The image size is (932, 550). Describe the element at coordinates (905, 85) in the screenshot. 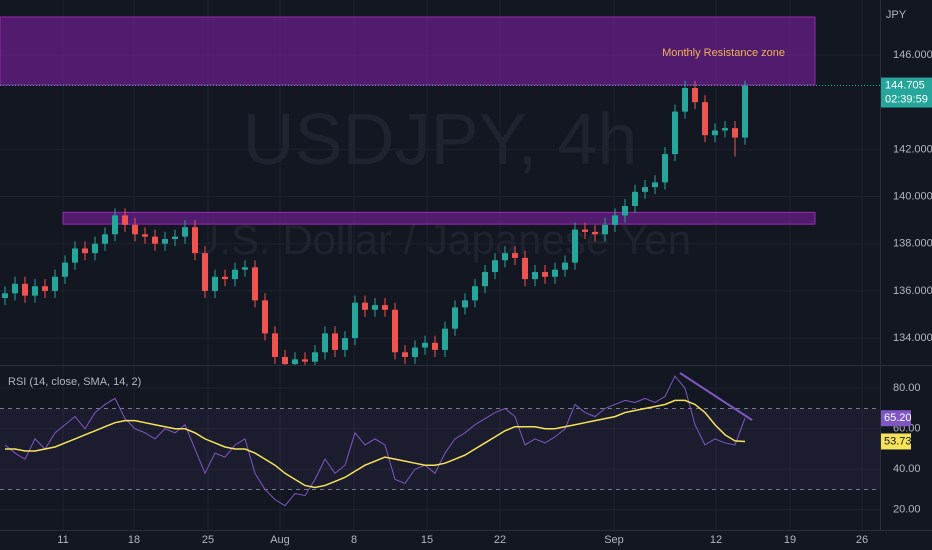

I see `last-price-label: 144.705` at that location.